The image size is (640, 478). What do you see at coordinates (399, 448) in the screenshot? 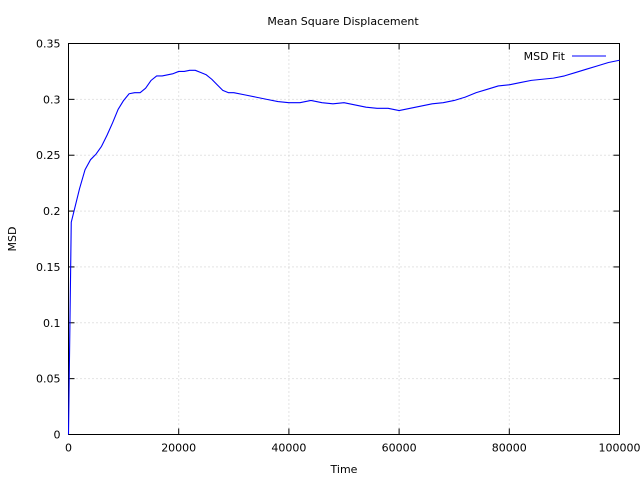
I see `x-tick-label: 60000` at bounding box center [399, 448].